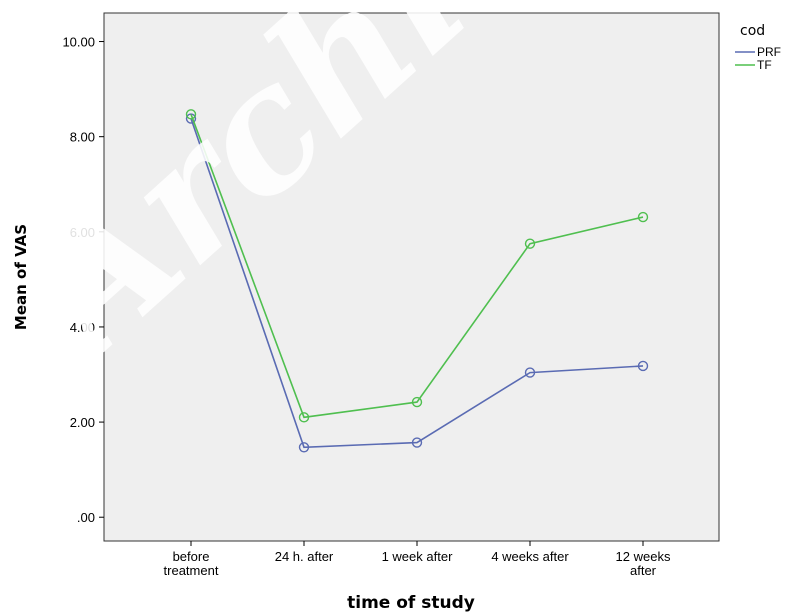 The width and height of the screenshot is (798, 613). I want to click on y-tick-label: 8.00, so click(82, 137).